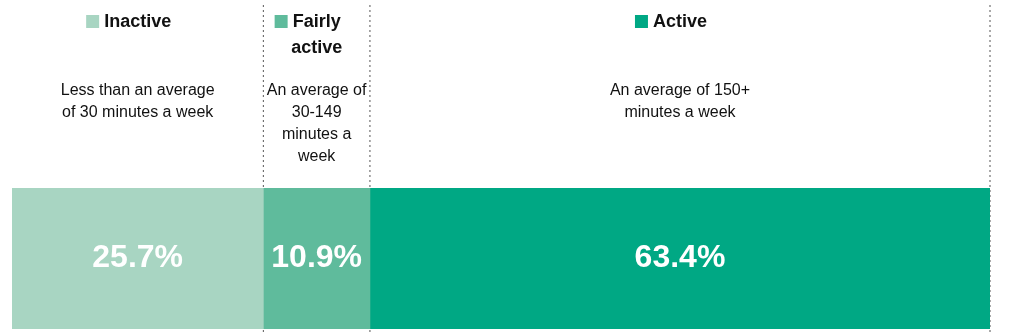 This screenshot has width=1029, height=335. What do you see at coordinates (317, 256) in the screenshot?
I see `data-label: 10.9%` at bounding box center [317, 256].